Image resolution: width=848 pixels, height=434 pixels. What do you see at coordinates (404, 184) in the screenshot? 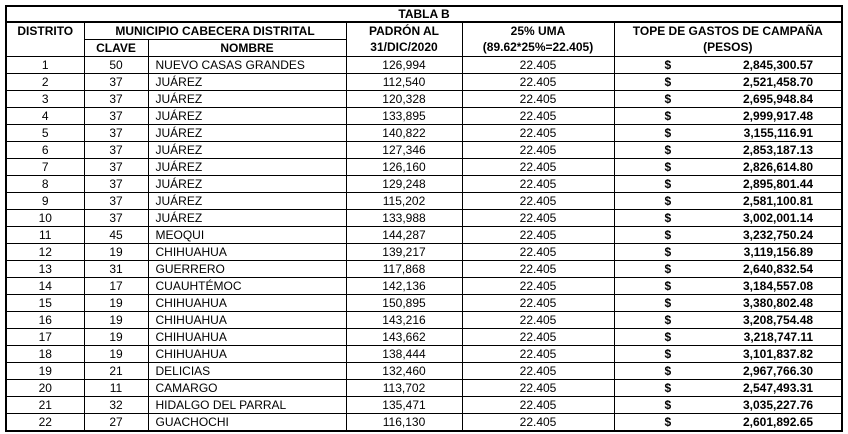
I see `cell-padron: 129,248` at bounding box center [404, 184].